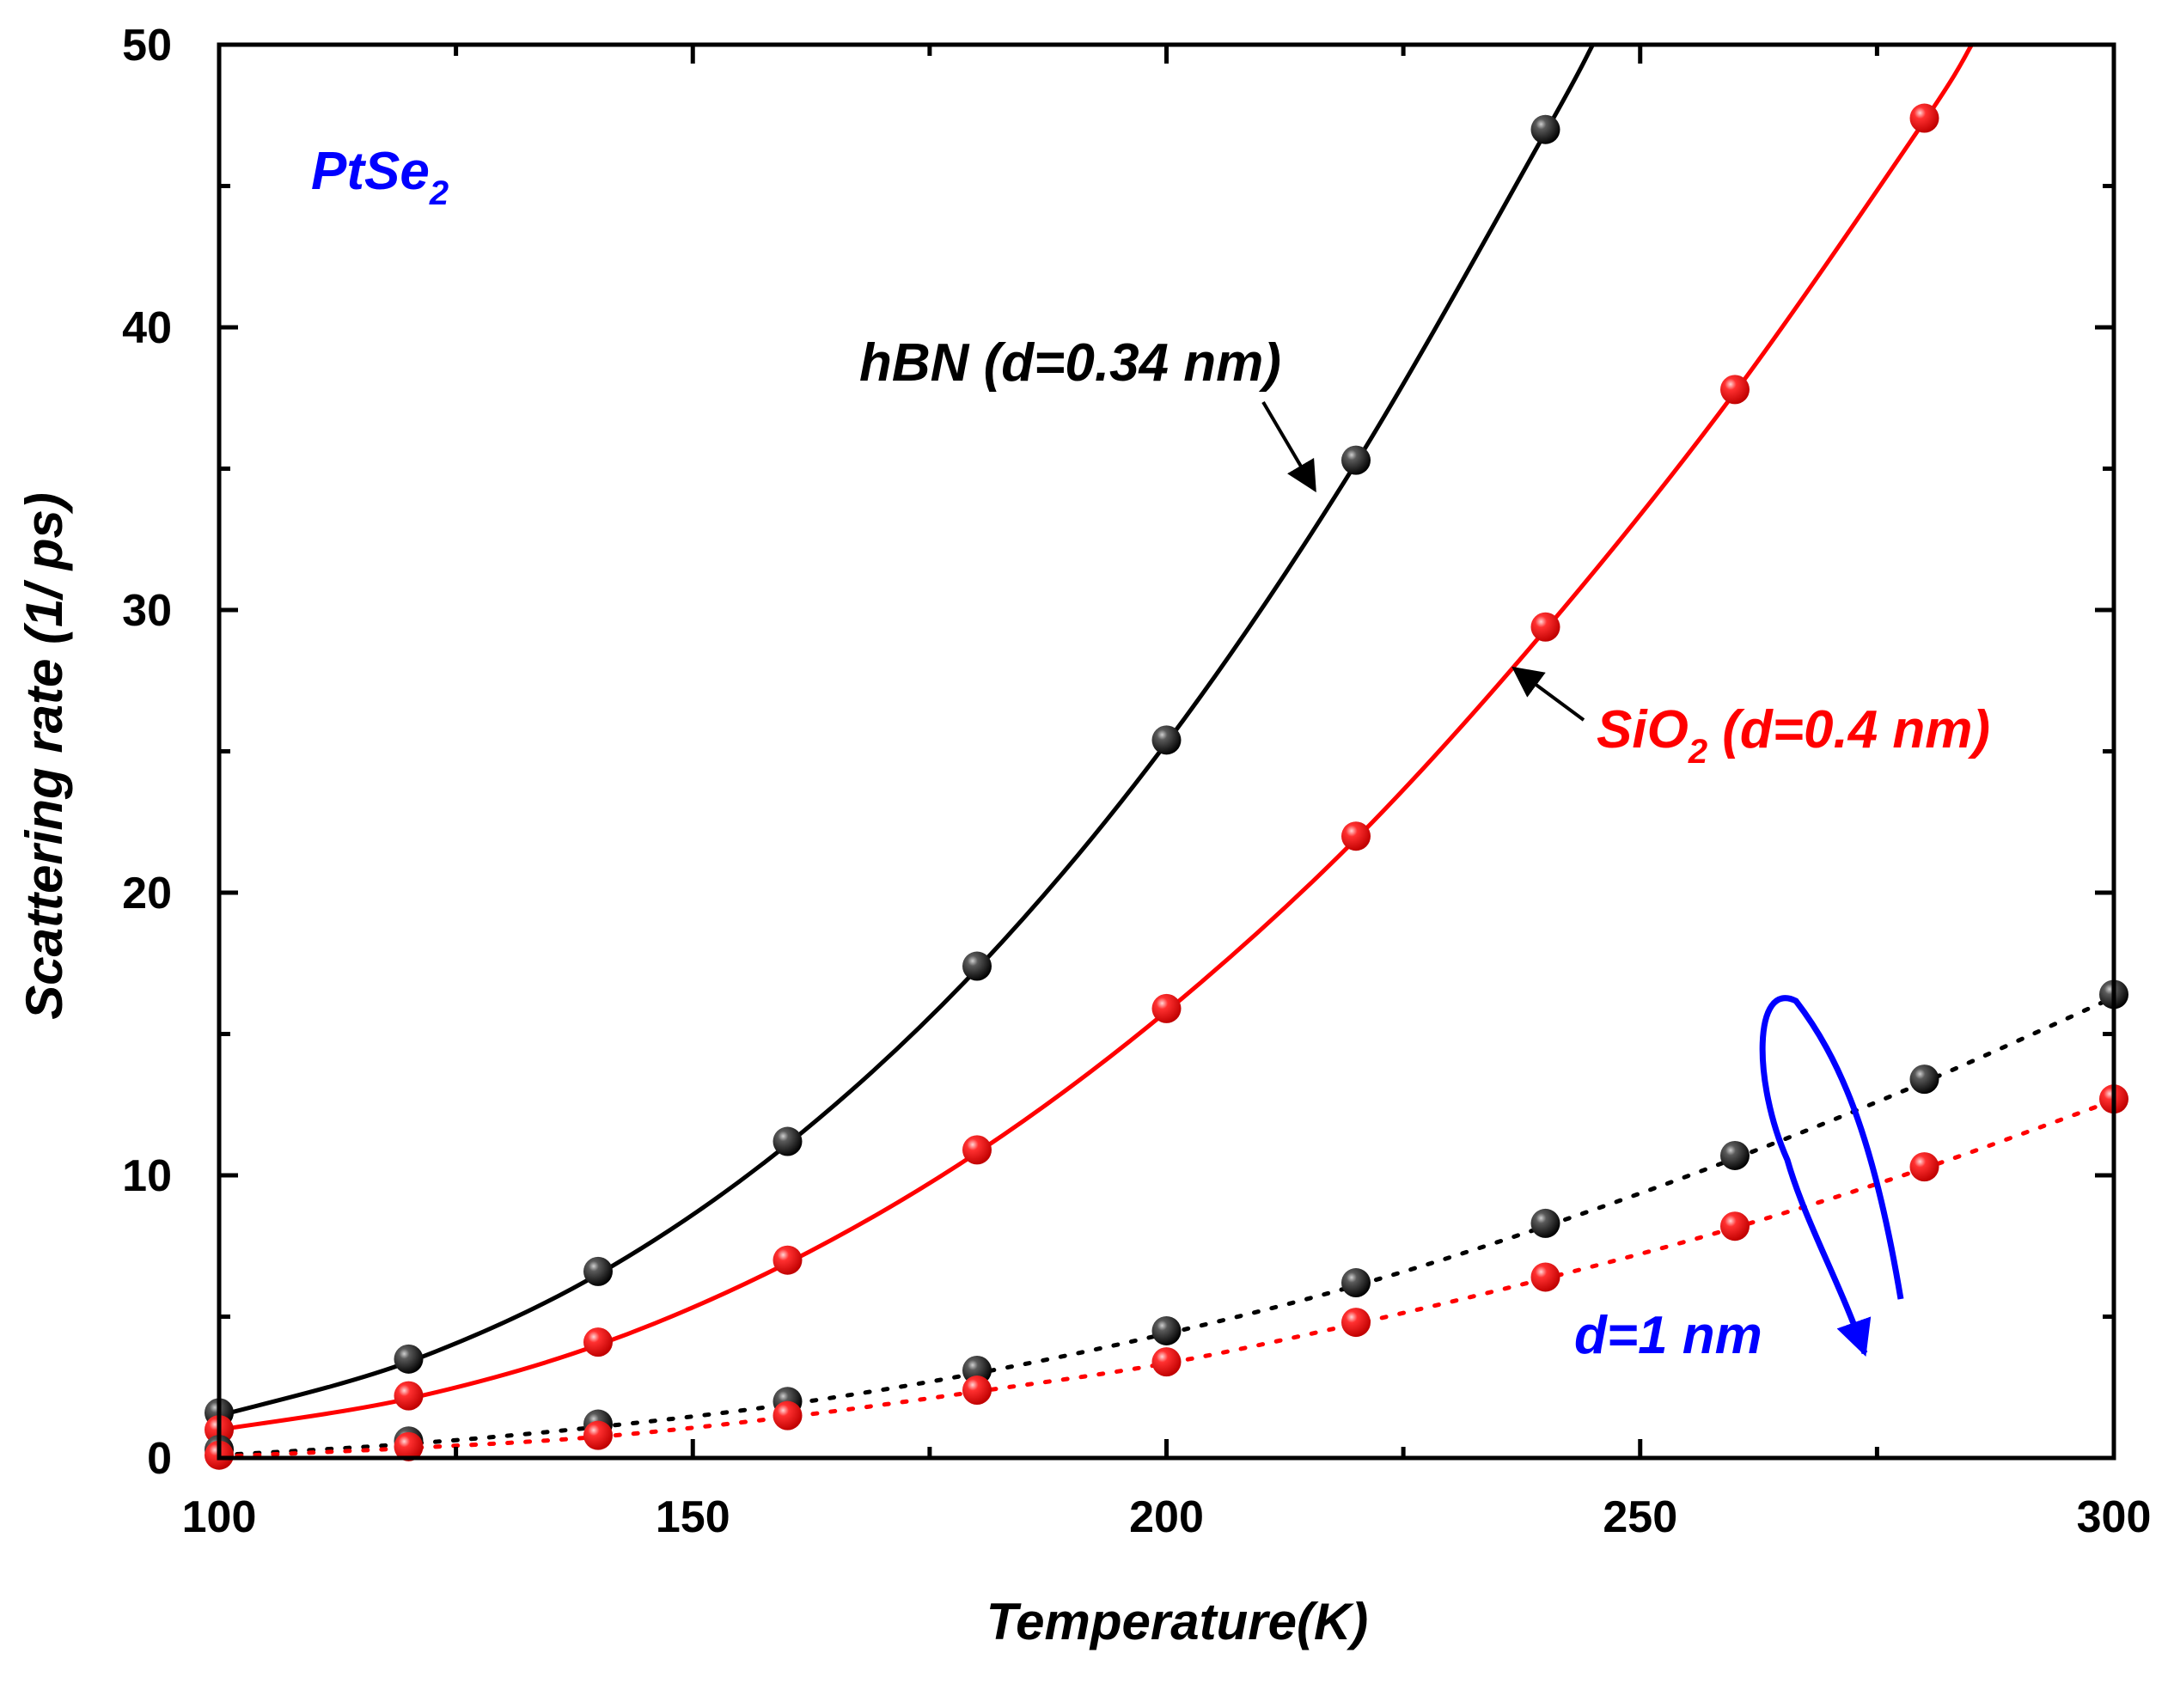 The image size is (2168, 1708). What do you see at coordinates (219, 1517) in the screenshot?
I see `x-tick-label-100: 100` at bounding box center [219, 1517].